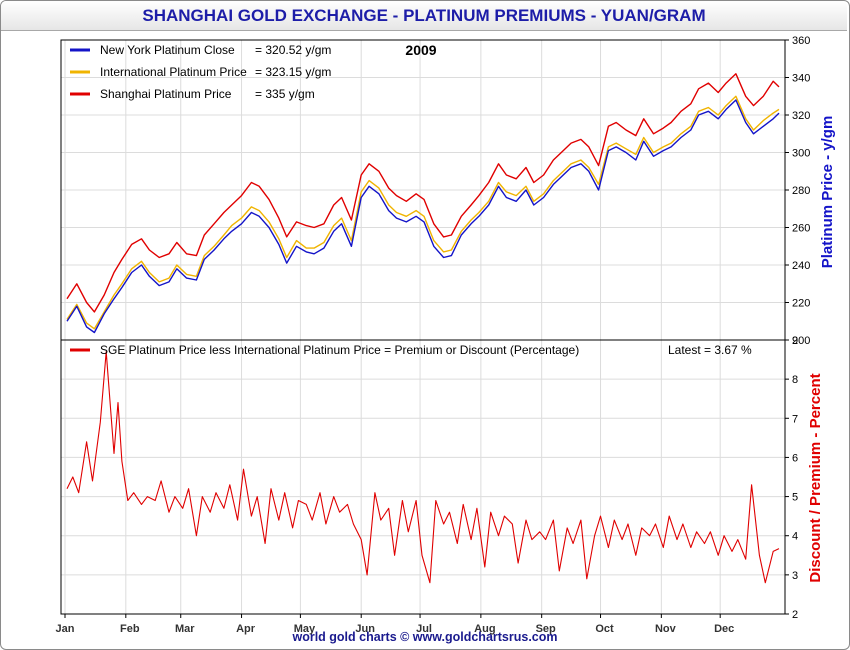 This screenshot has height=650, width=850. What do you see at coordinates (801, 41) in the screenshot?
I see `price-tick-label: 360` at bounding box center [801, 41].